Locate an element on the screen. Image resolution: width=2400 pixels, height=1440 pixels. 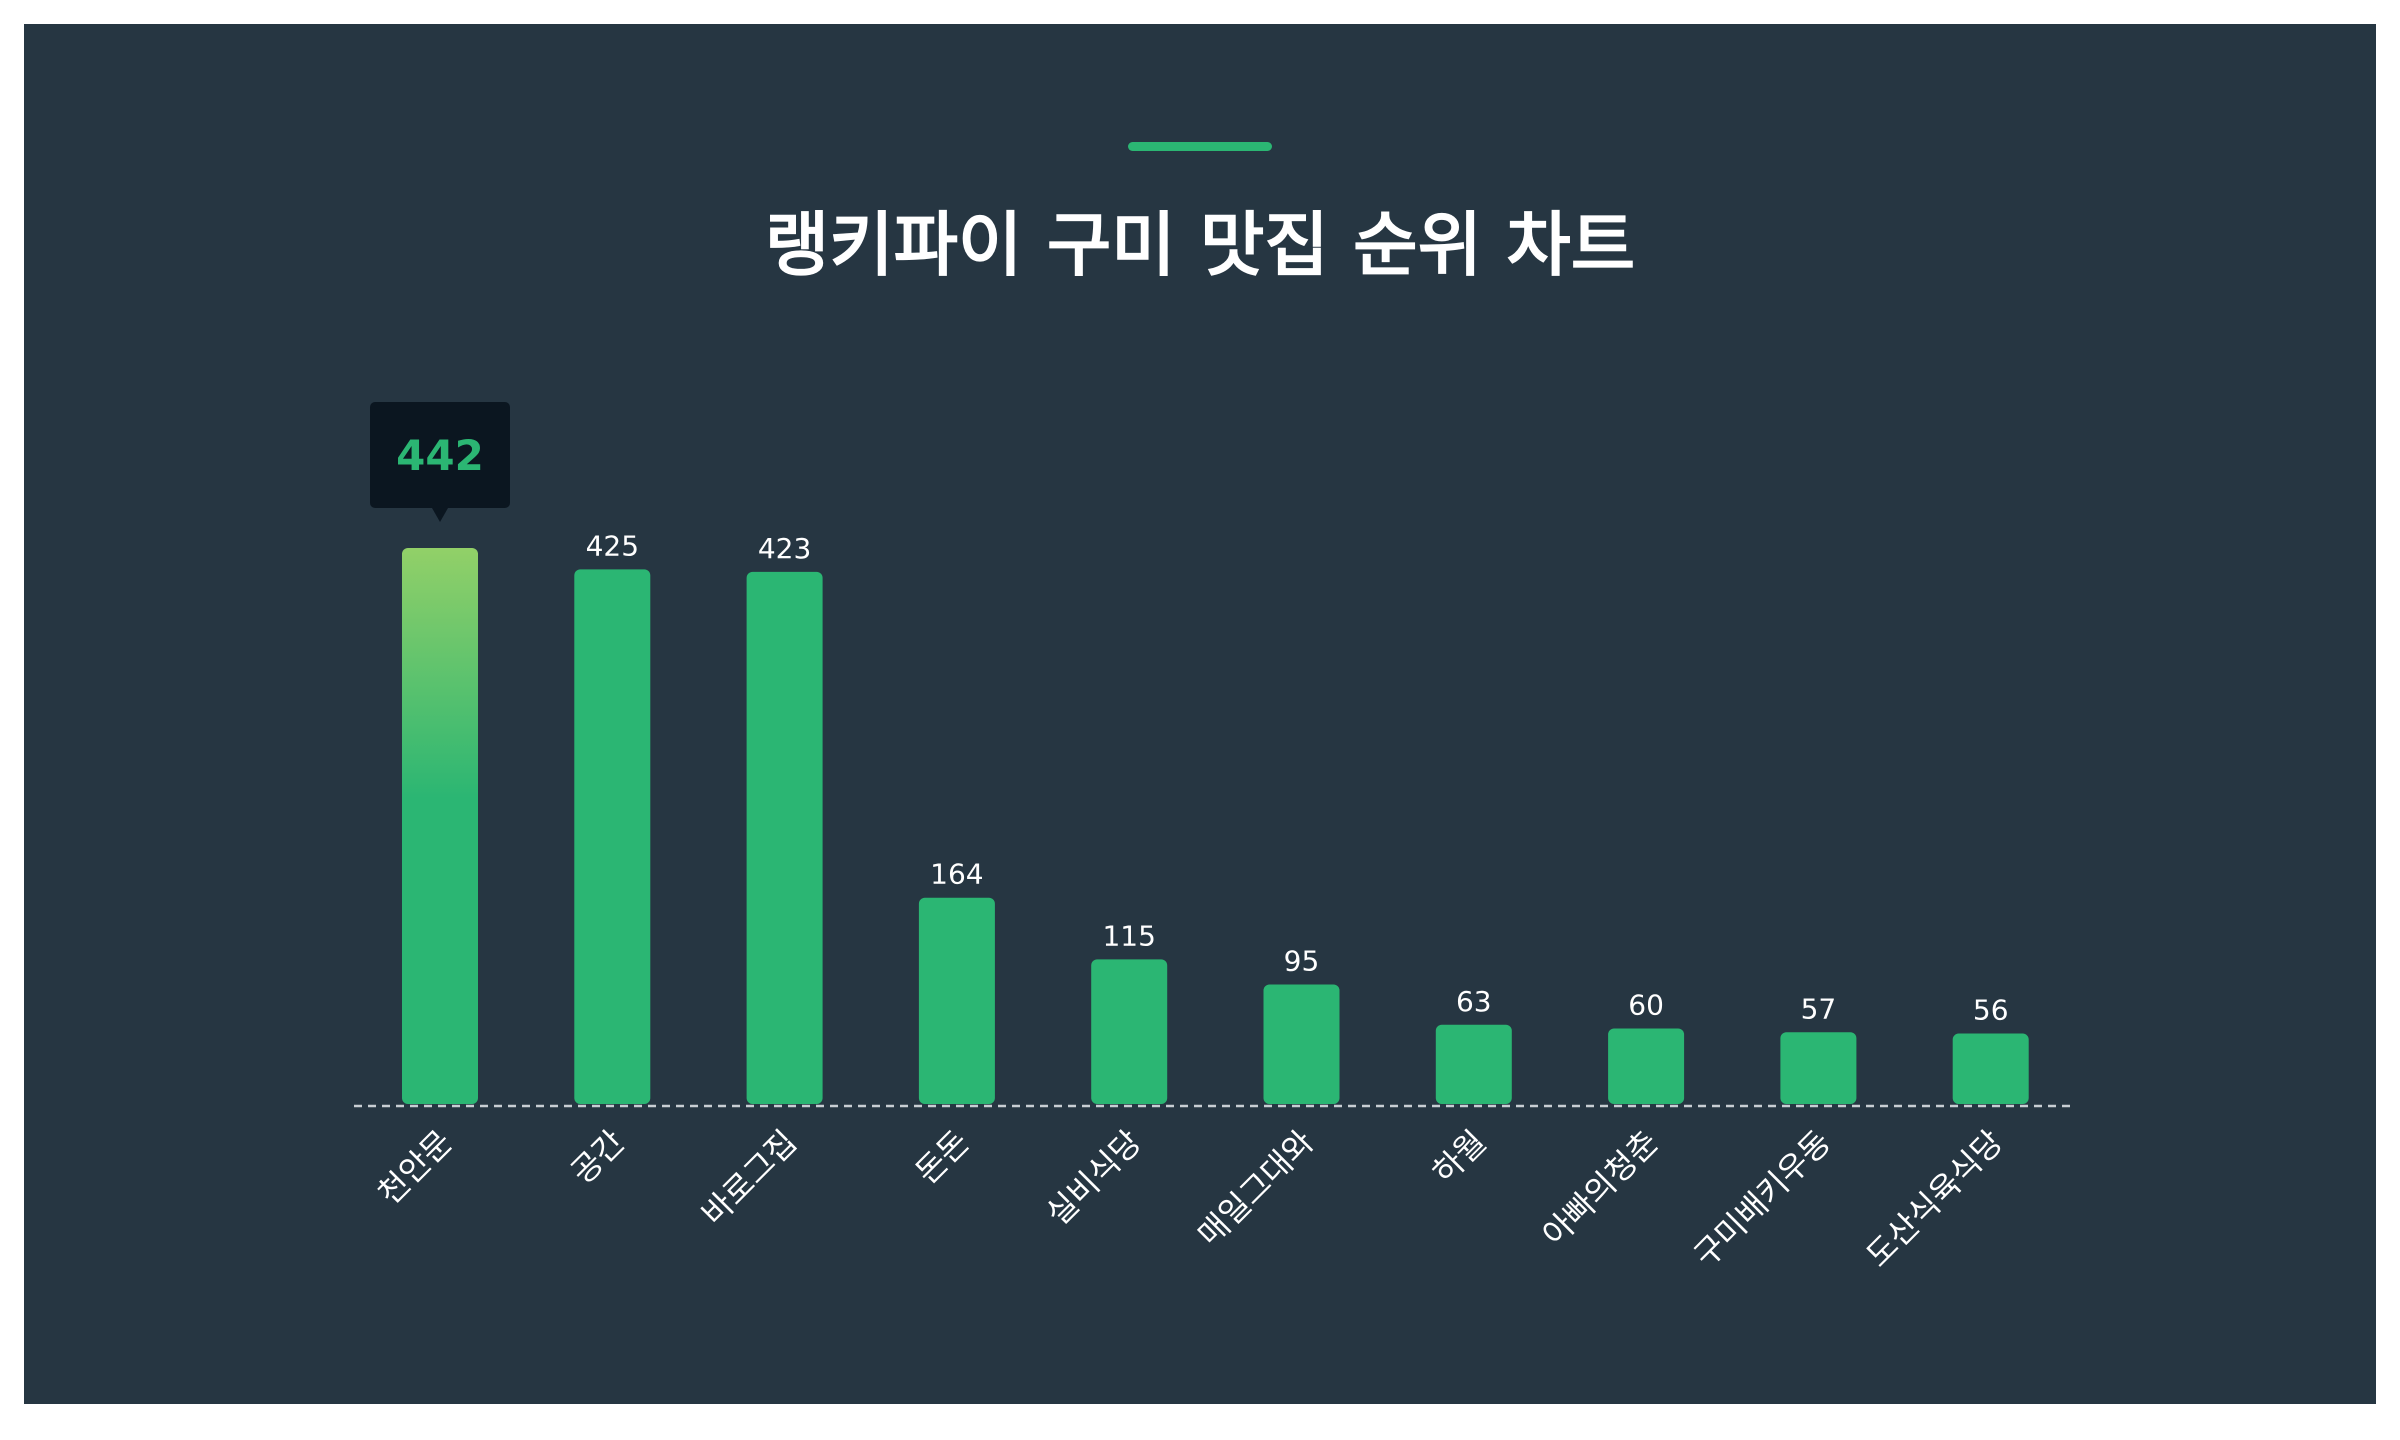
category-label: 바로그집 is located at coordinates (749, 1178).